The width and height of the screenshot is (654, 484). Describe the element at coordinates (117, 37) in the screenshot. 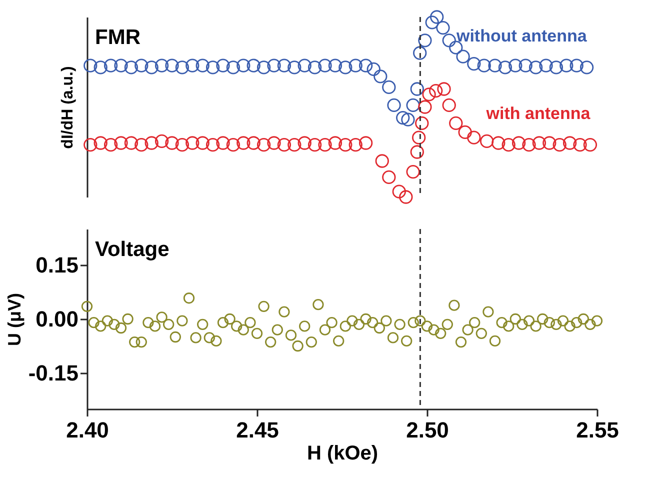

I see `annotation: FMR` at that location.